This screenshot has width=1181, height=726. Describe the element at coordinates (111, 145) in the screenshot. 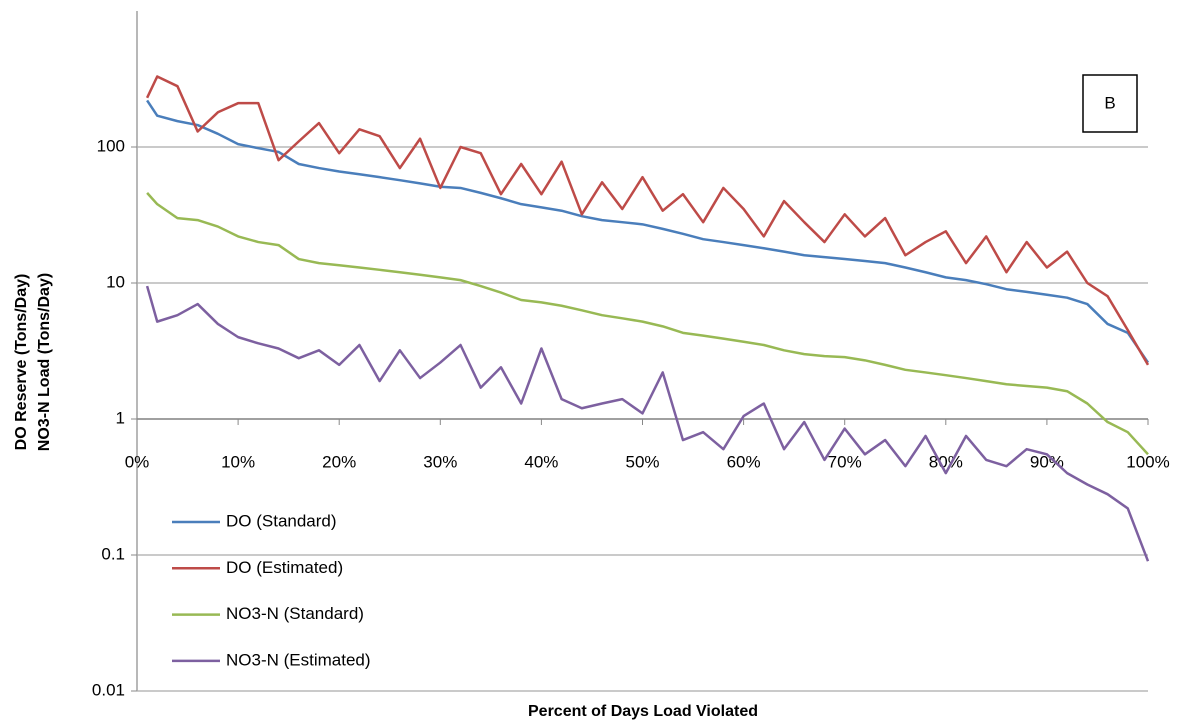

I see `y-tick-label: 100` at that location.